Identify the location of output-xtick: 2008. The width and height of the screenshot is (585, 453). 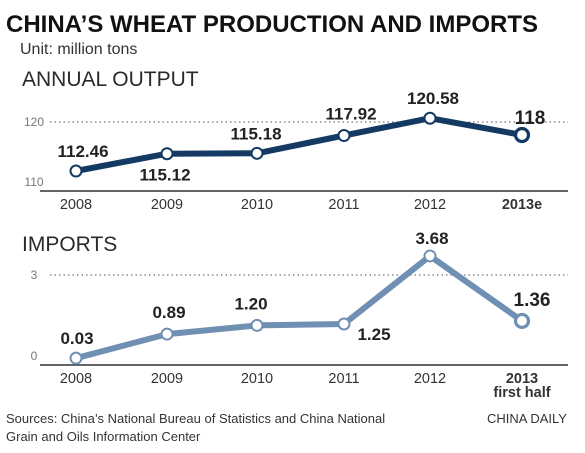
(76, 205).